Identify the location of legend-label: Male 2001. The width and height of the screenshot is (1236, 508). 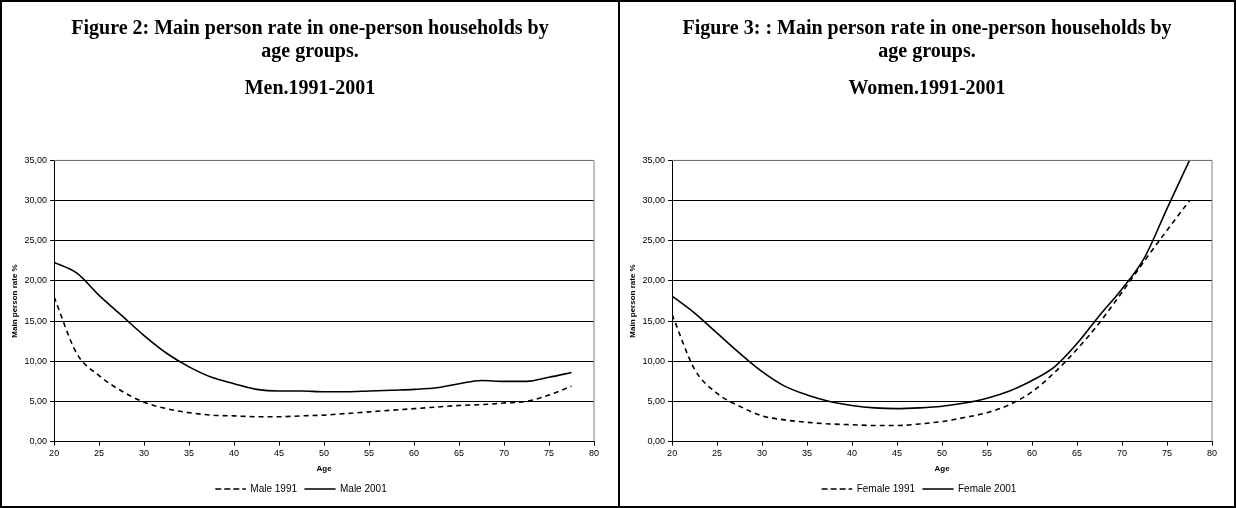
(364, 488).